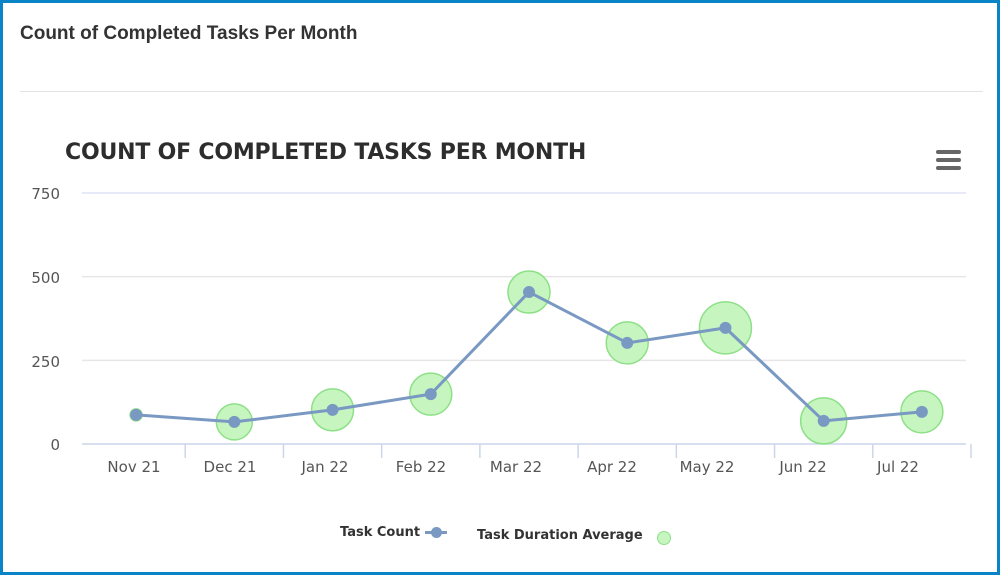 The height and width of the screenshot is (575, 1000). I want to click on legend-item-task-duration-average: Task Duration Average, so click(574, 535).